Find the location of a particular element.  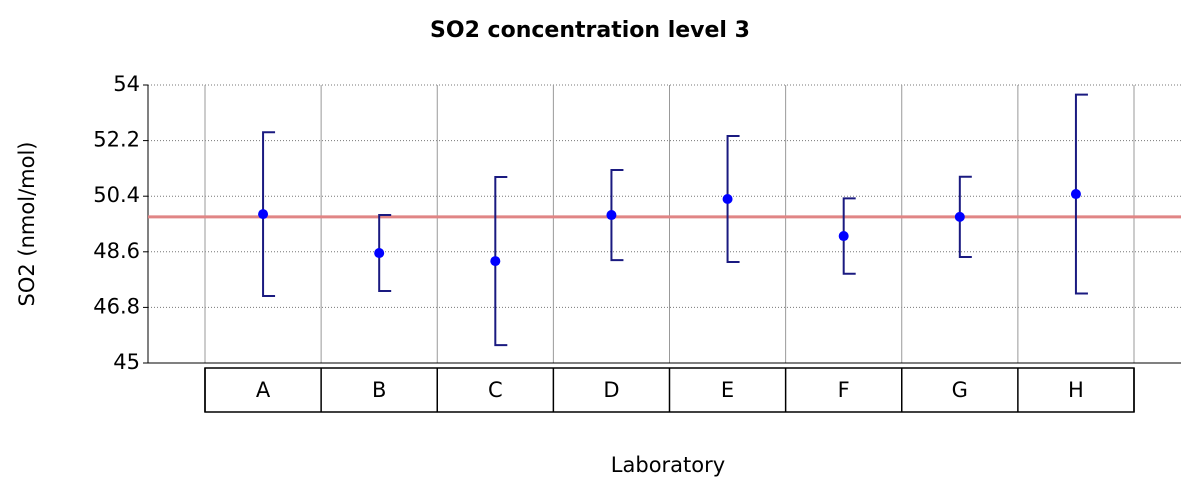

x-tick-label: G is located at coordinates (960, 390).